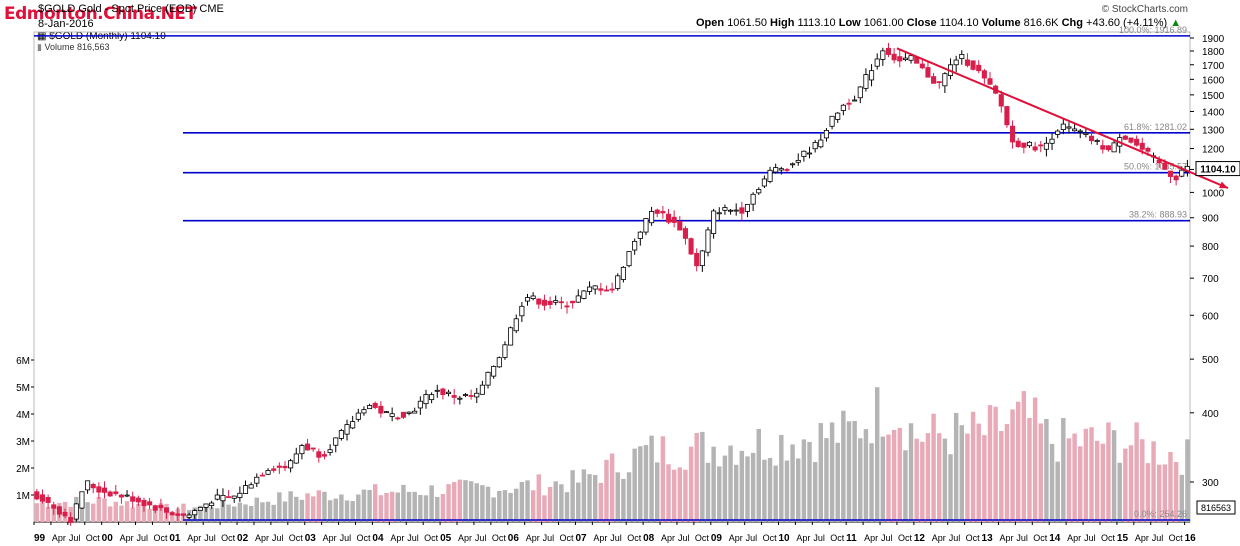  What do you see at coordinates (1062, 118) in the screenshot?
I see `trendline` at bounding box center [1062, 118].